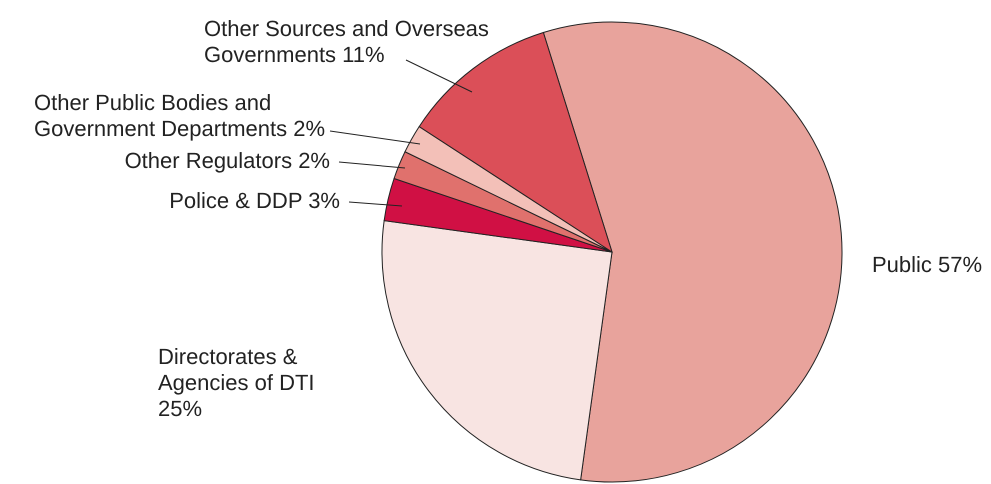  Describe the element at coordinates (180, 408) in the screenshot. I see `data-label: 25%` at that location.